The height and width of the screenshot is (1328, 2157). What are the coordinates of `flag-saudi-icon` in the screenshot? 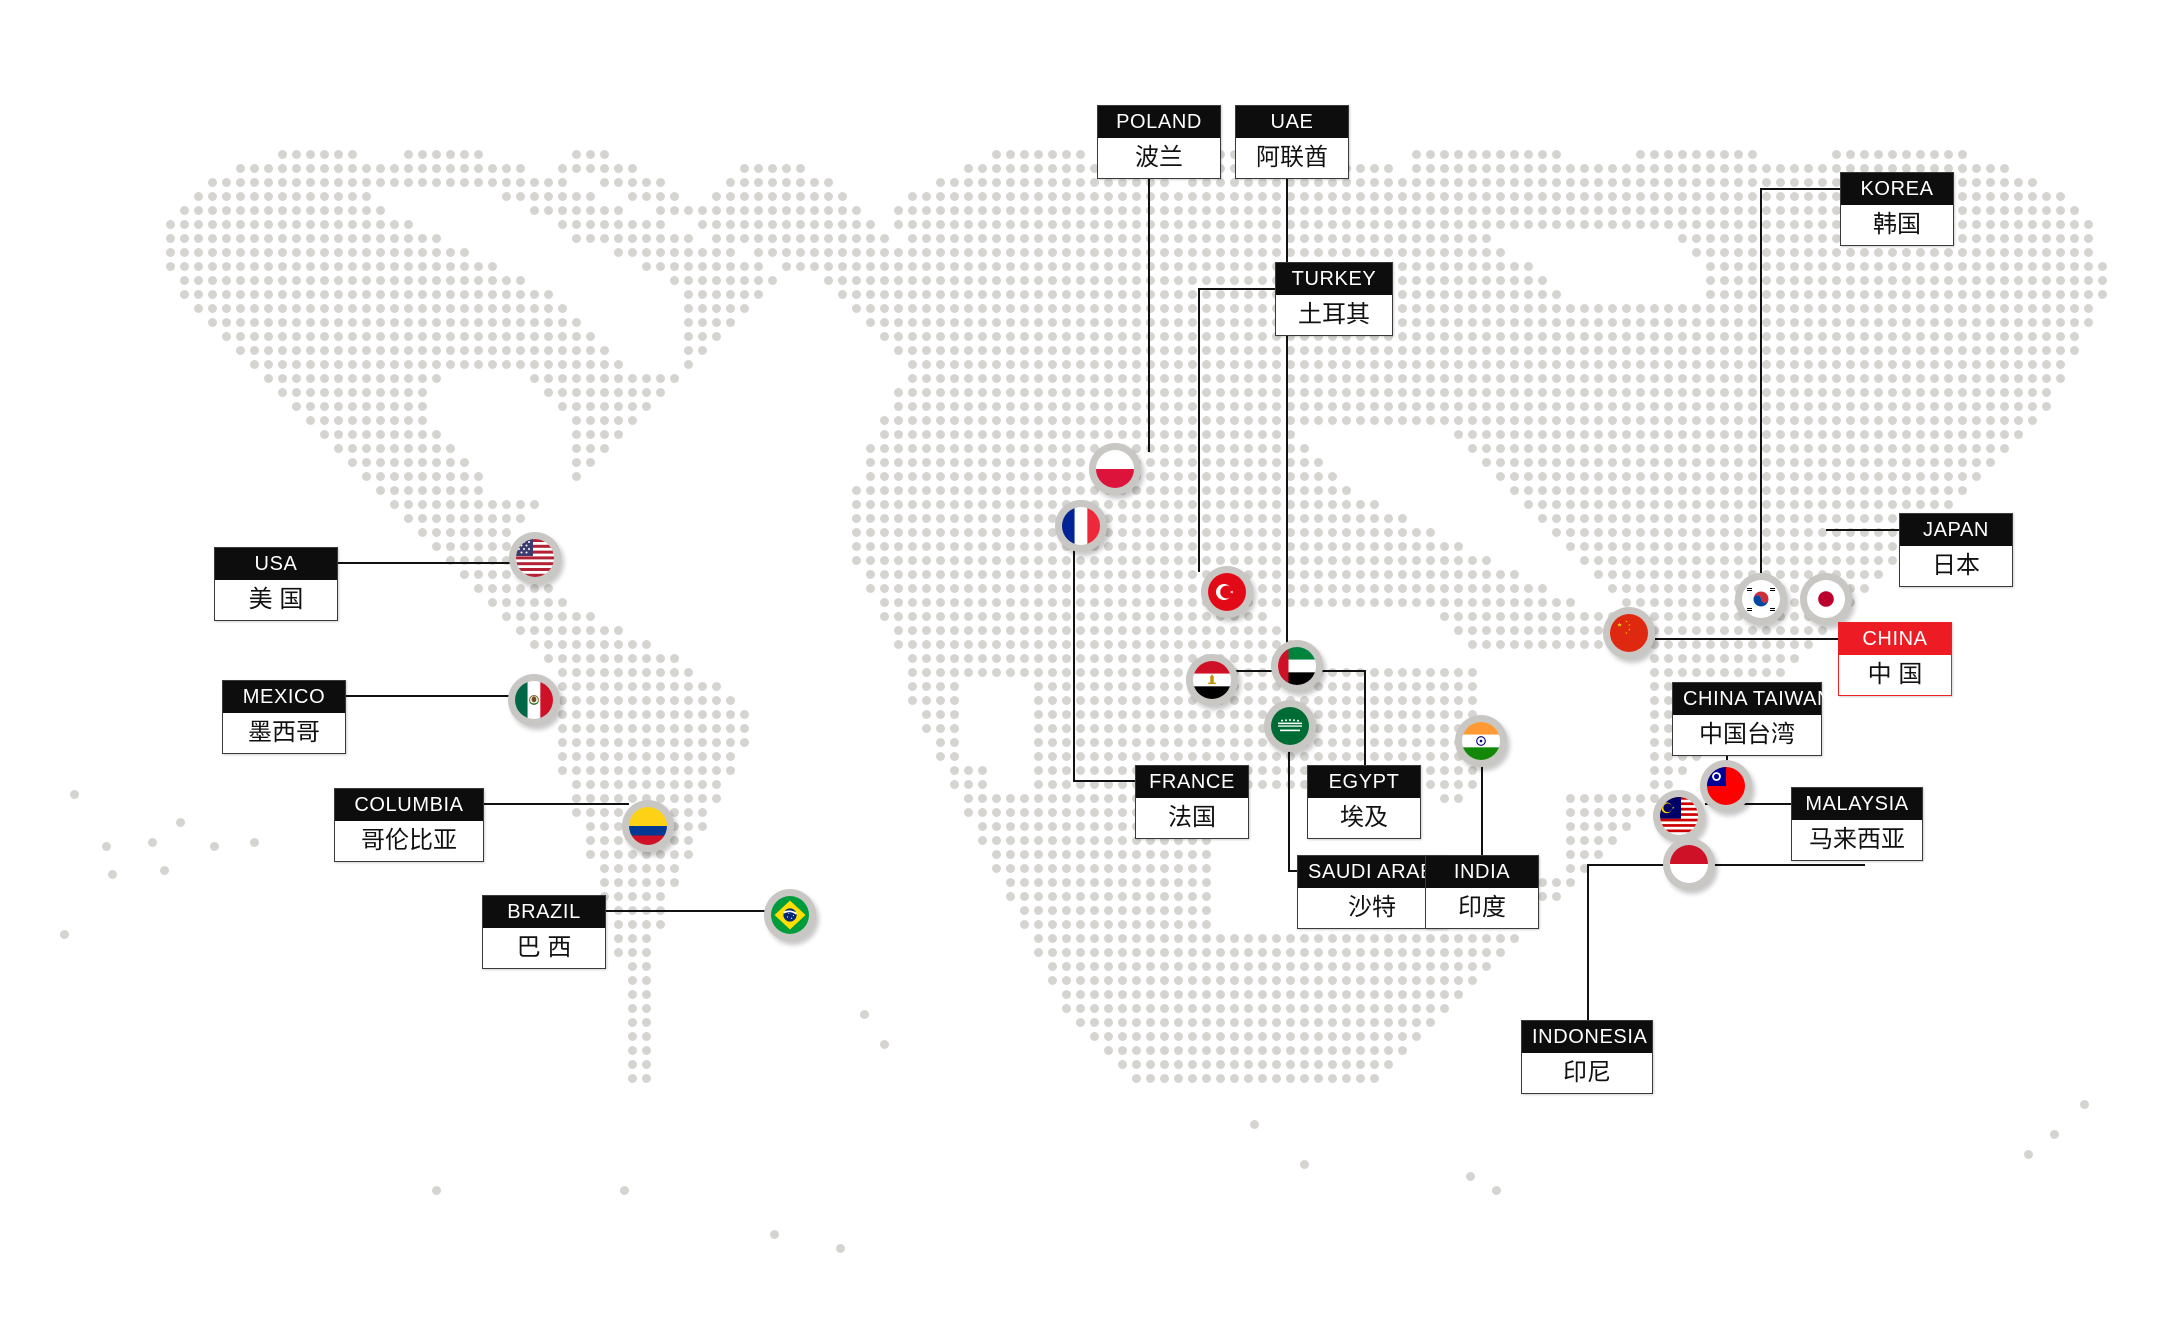 It's located at (1290, 726).